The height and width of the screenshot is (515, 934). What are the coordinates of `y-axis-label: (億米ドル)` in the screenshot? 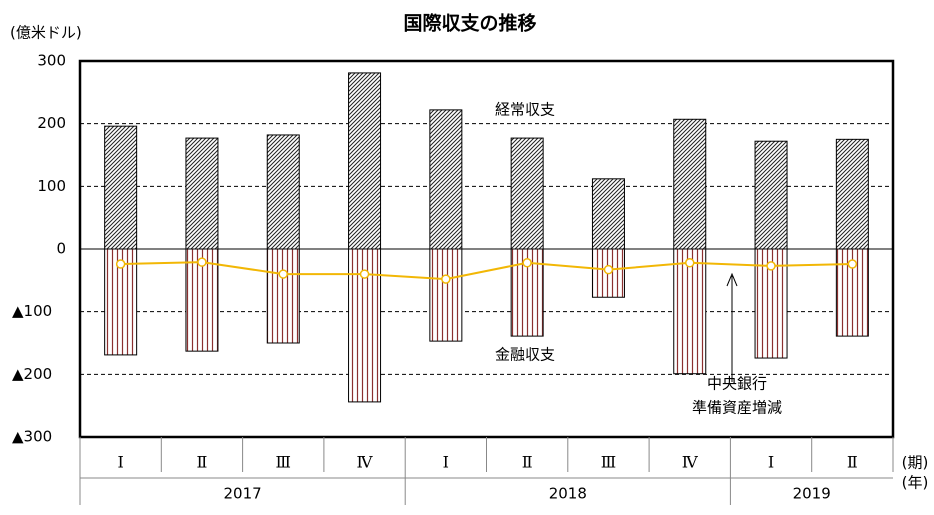 It's located at (46, 33).